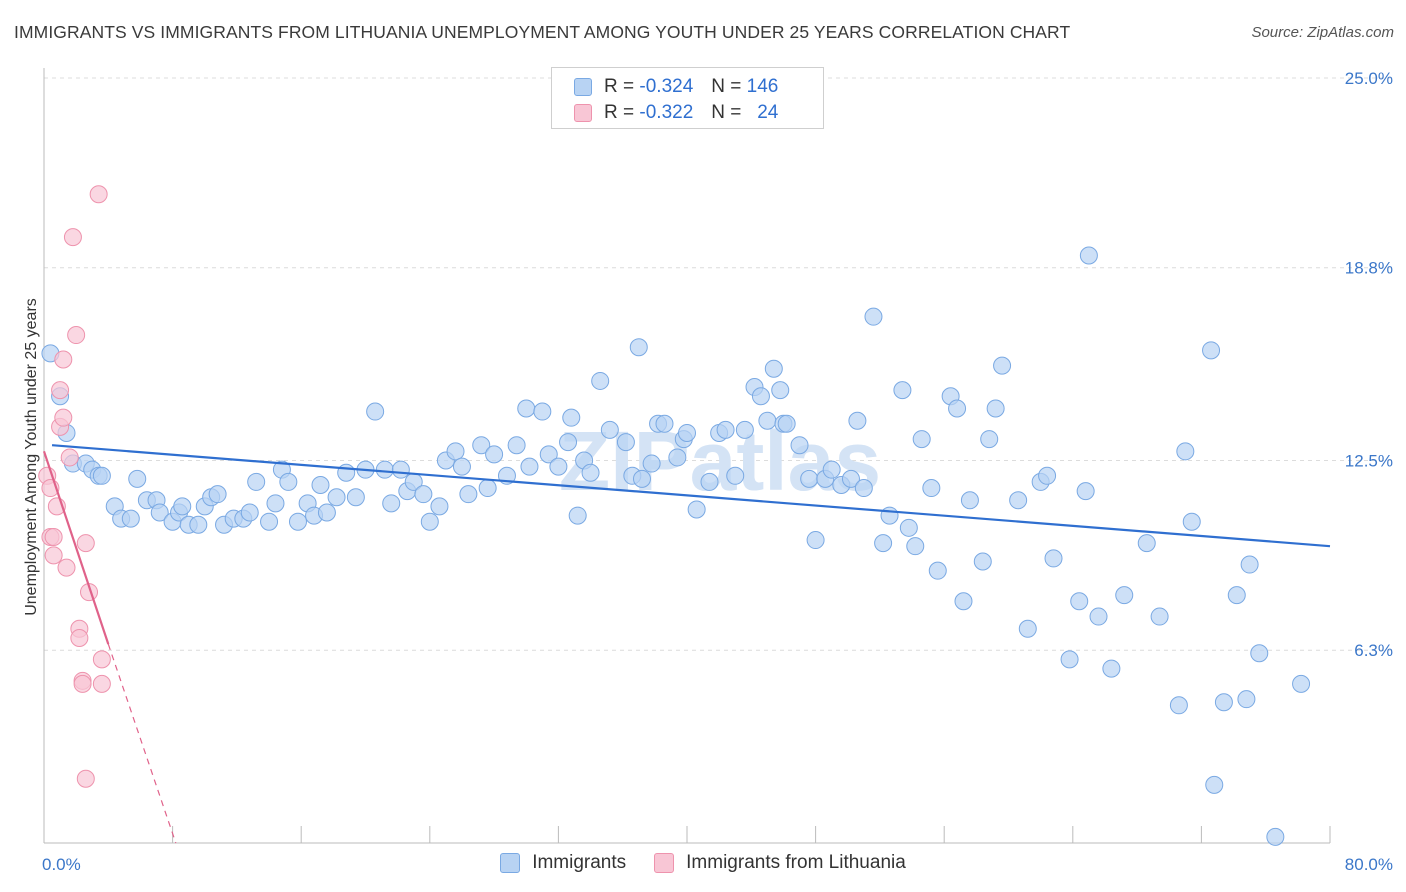  Describe the element at coordinates (1373, 650) in the screenshot. I see `y-tick-label: 6.3%` at that location.